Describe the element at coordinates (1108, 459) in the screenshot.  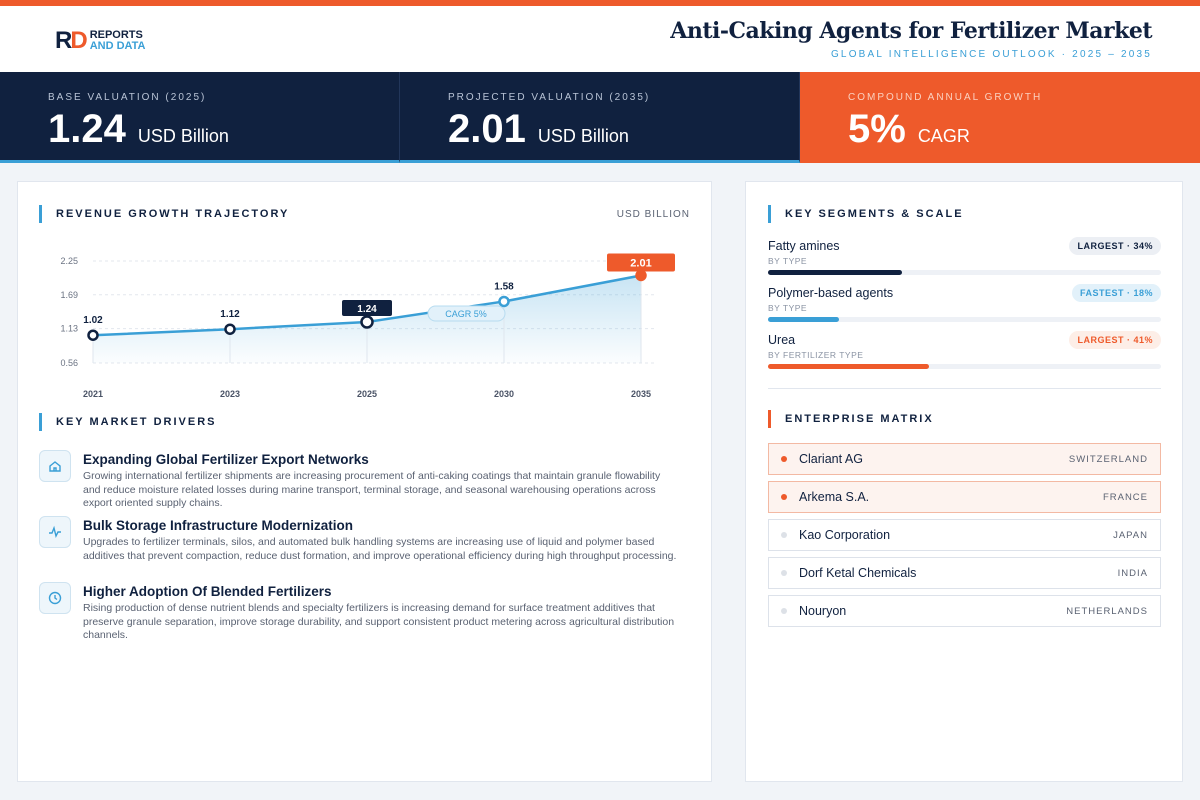
I see `enterprise-country: SWITZERLAND` at that location.